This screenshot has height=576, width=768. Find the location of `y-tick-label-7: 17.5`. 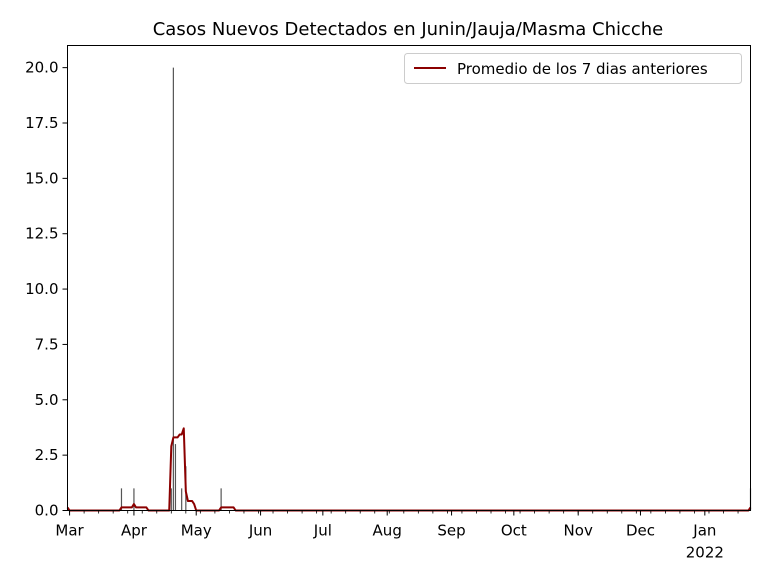

y-tick-label-7: 17.5 is located at coordinates (41, 123).